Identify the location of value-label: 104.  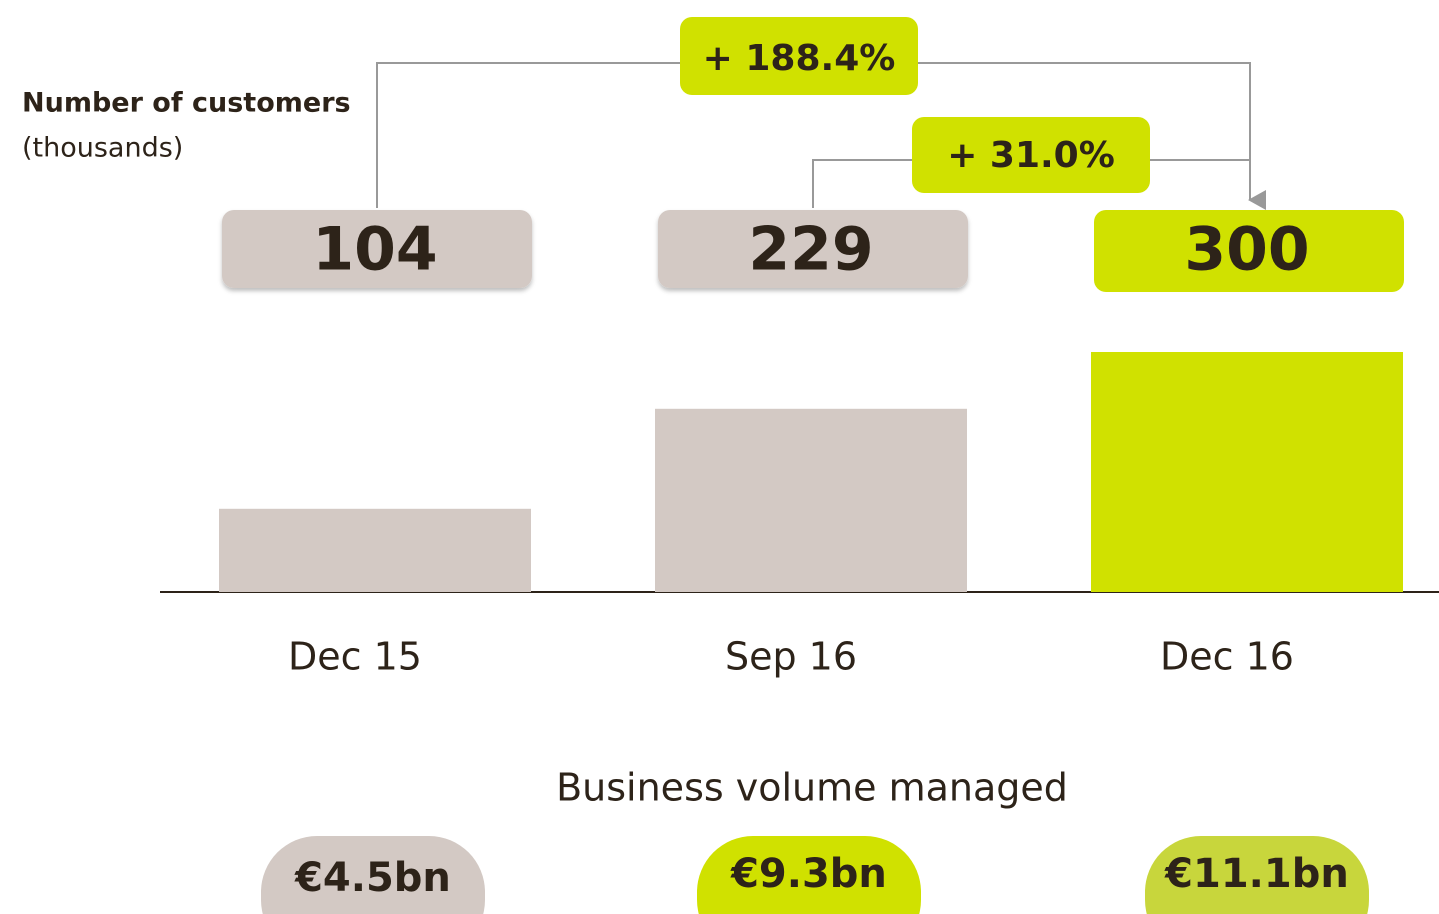
(374, 250).